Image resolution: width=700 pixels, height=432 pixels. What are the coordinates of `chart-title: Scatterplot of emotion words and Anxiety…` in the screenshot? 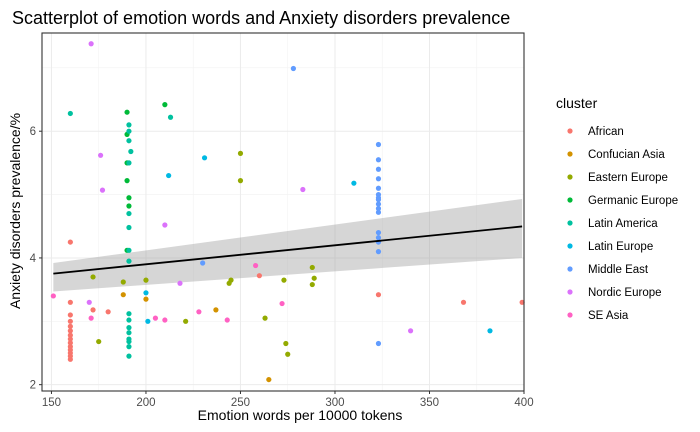 It's located at (261, 18).